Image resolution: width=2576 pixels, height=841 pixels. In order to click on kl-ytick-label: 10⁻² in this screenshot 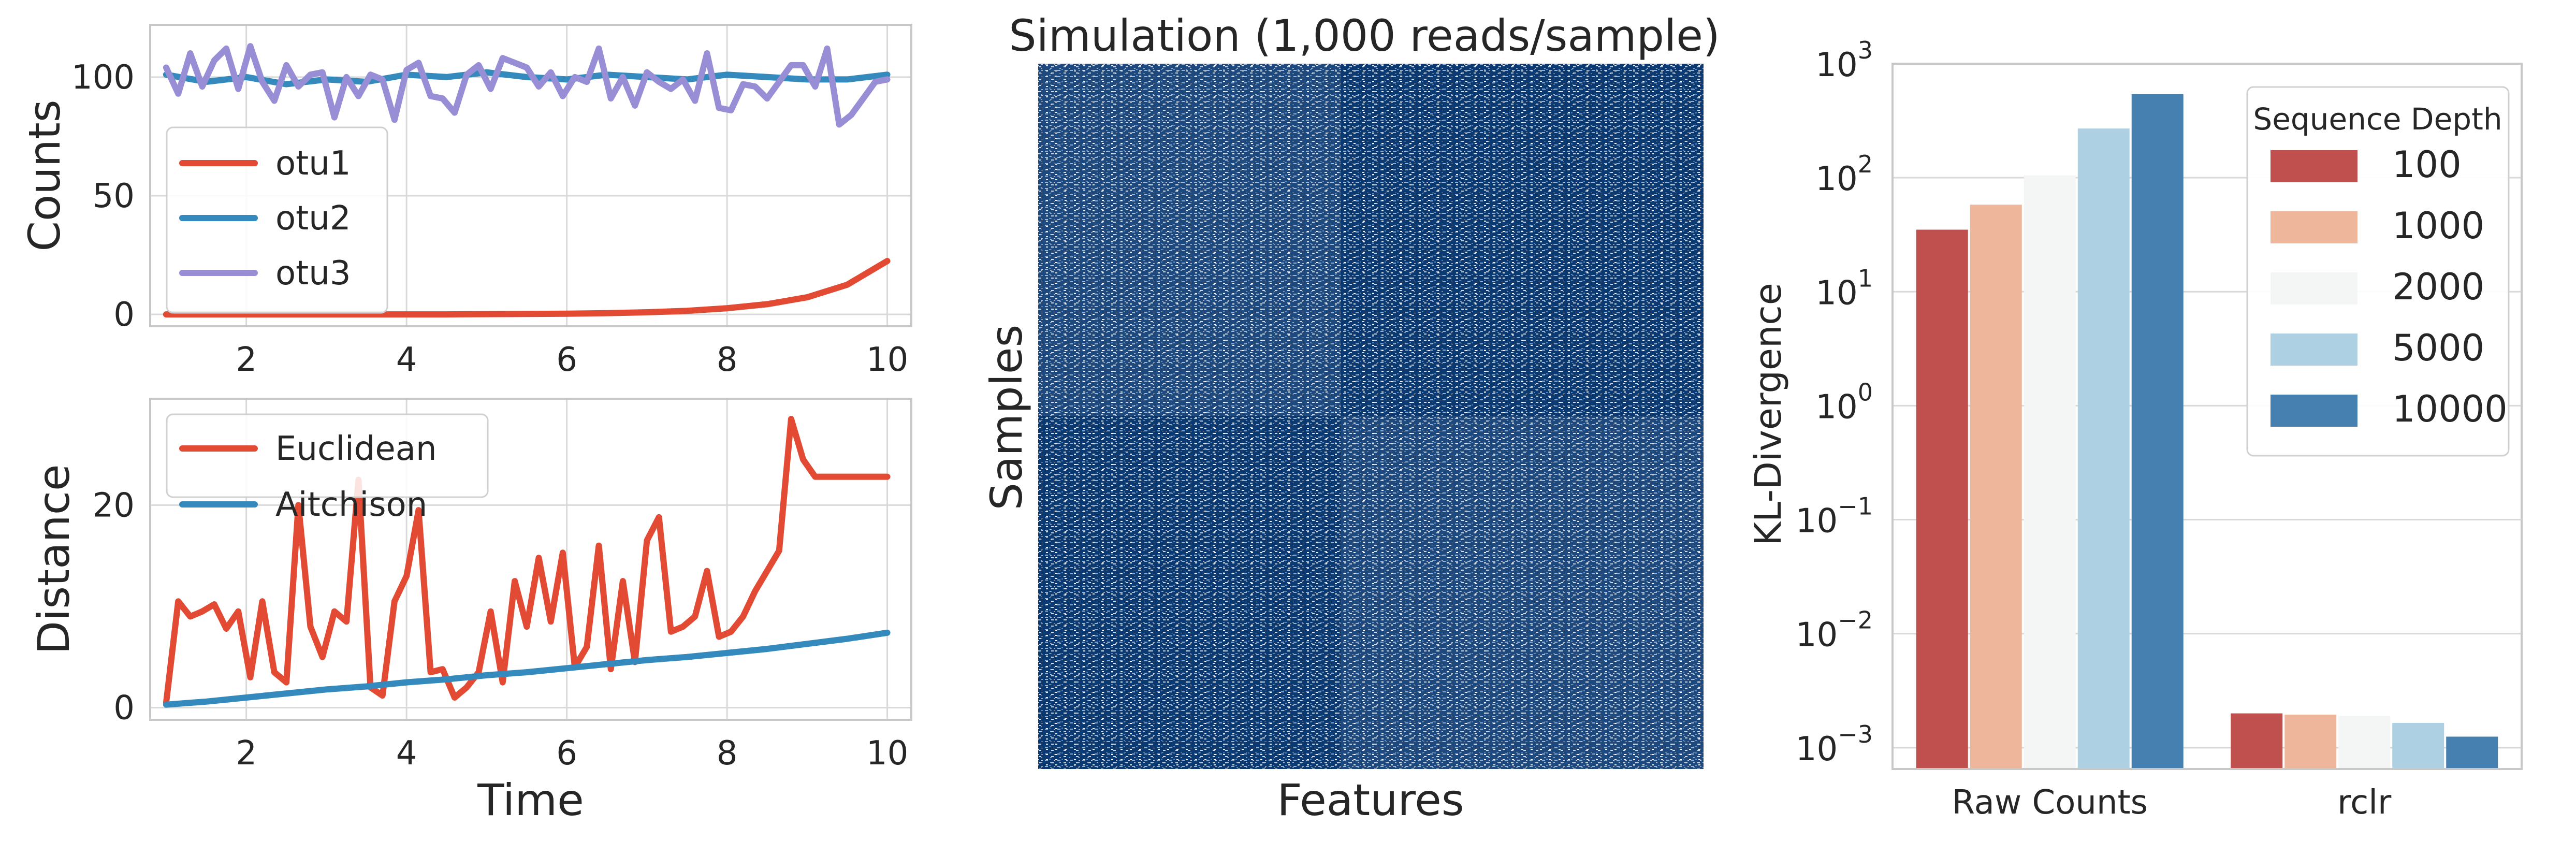, I will do `click(1835, 631)`.